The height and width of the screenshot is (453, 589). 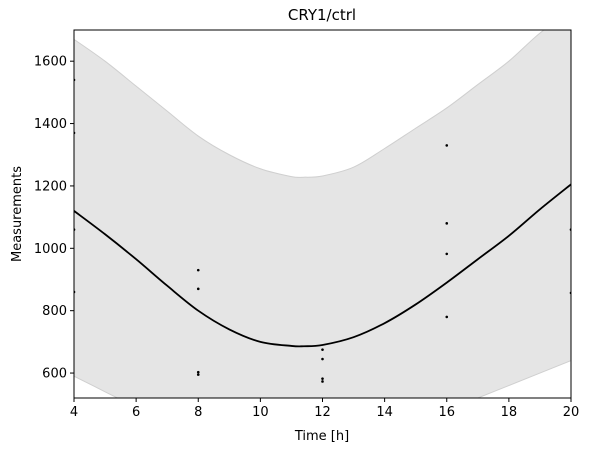 I want to click on confidence-band-lower-edge, so click(x=322, y=379).